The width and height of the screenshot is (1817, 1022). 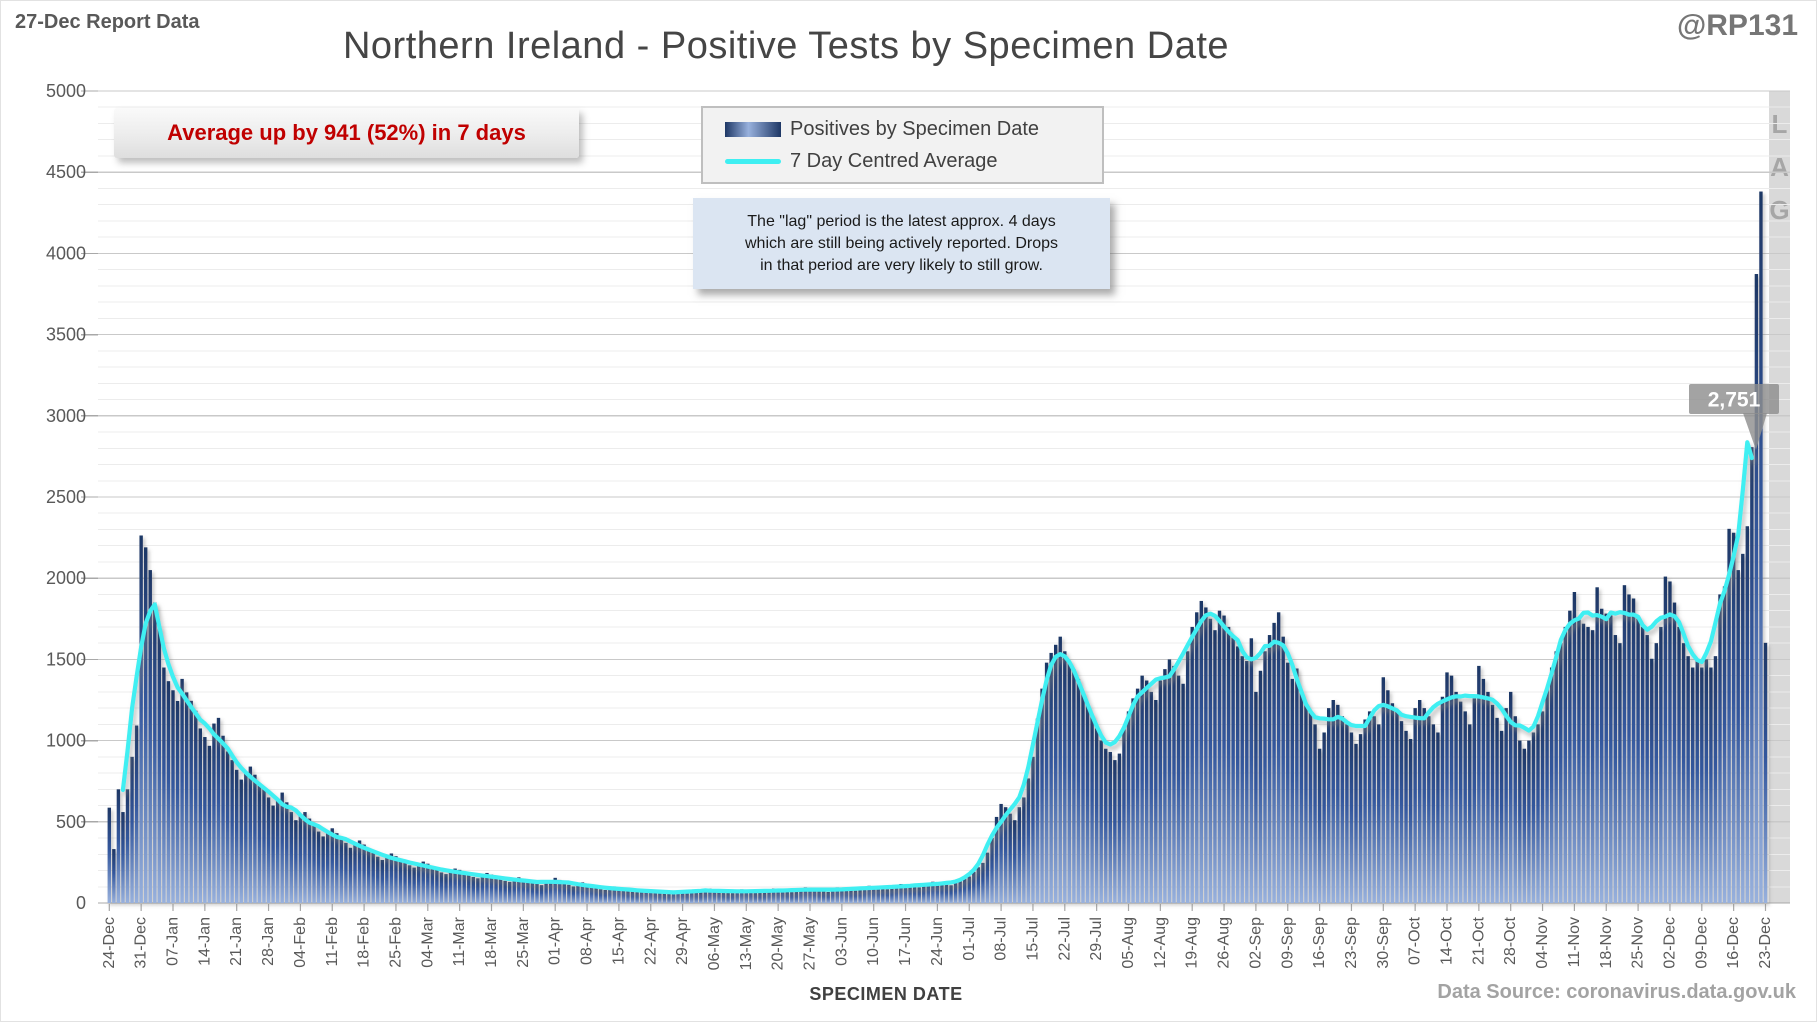 What do you see at coordinates (1542, 943) in the screenshot?
I see `x-tick-label: 04-Nov` at bounding box center [1542, 943].